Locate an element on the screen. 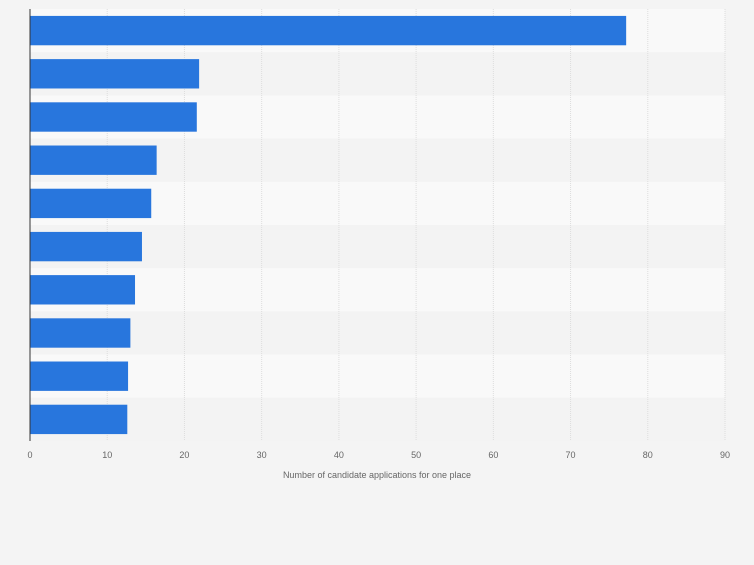  x-tick-label: 80 is located at coordinates (648, 455).